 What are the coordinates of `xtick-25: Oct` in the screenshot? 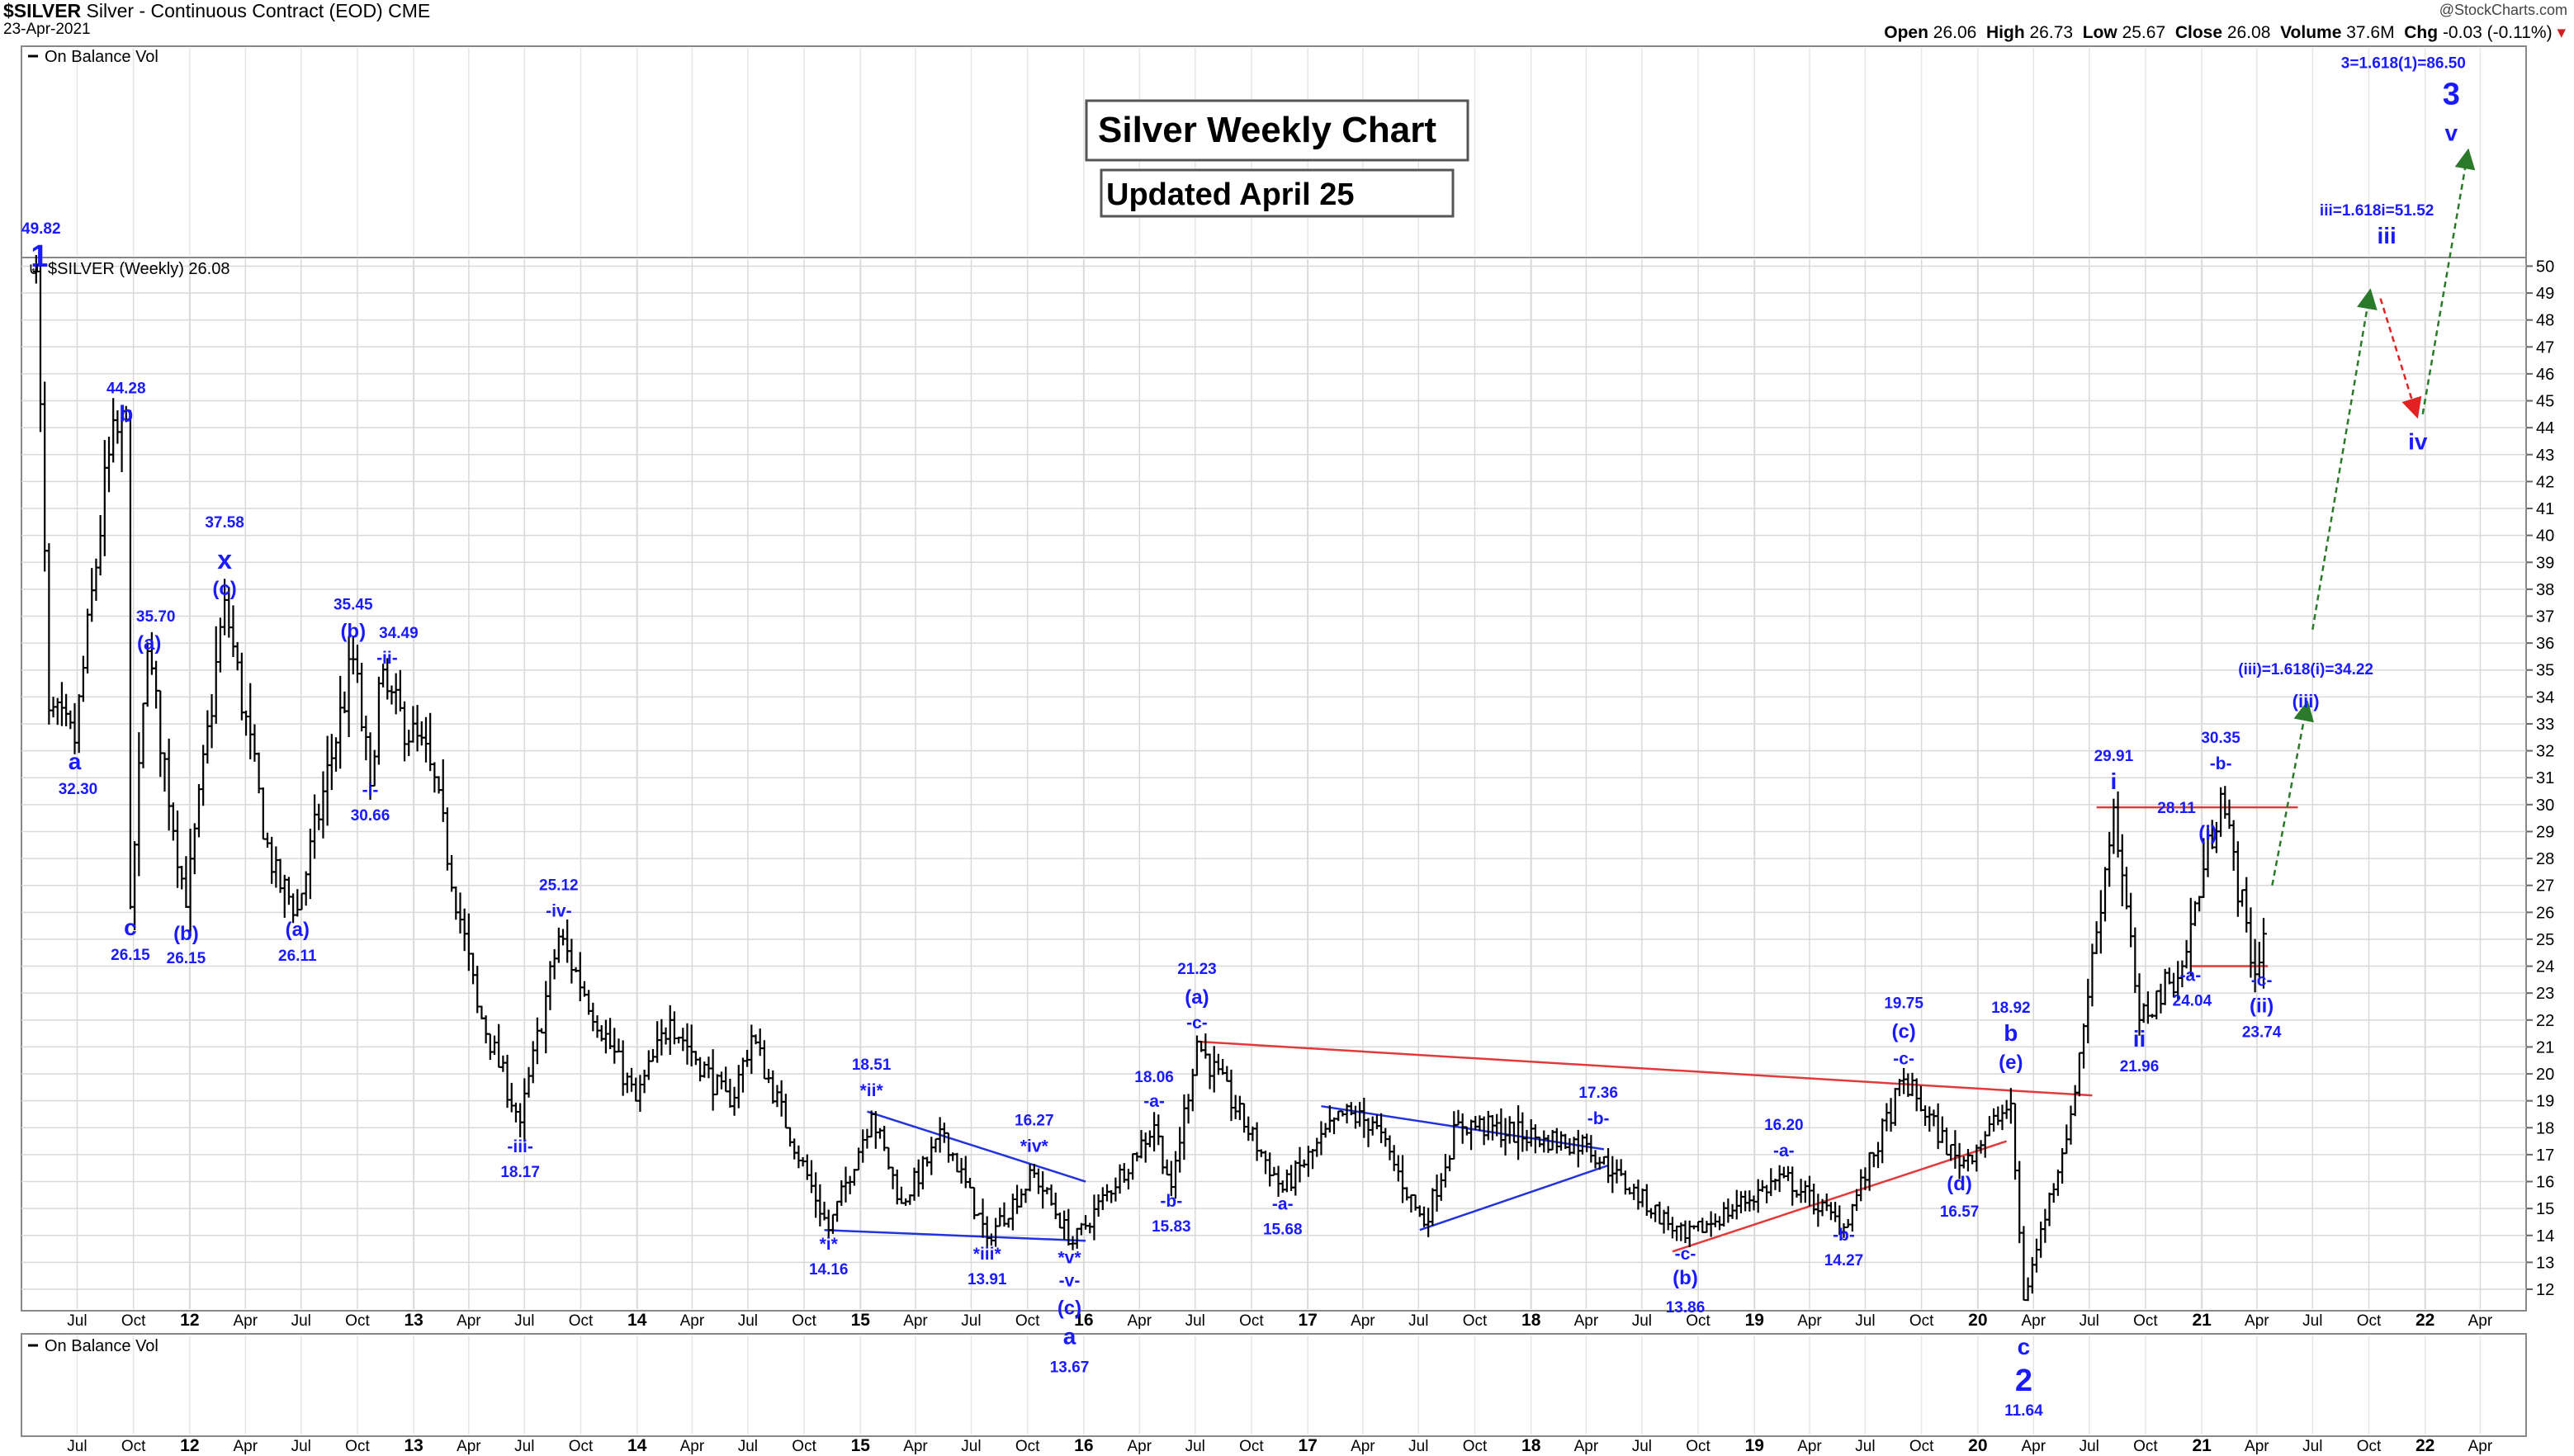 It's located at (1476, 1321).